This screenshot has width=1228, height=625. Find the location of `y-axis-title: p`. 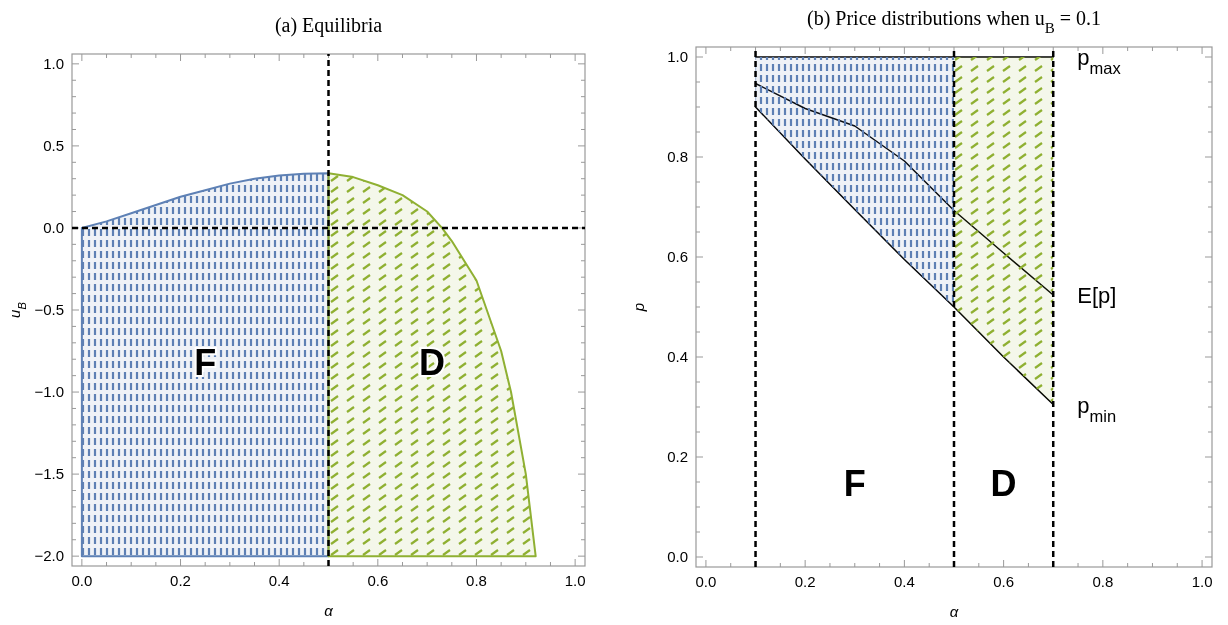

y-axis-title: p is located at coordinates (638, 307).